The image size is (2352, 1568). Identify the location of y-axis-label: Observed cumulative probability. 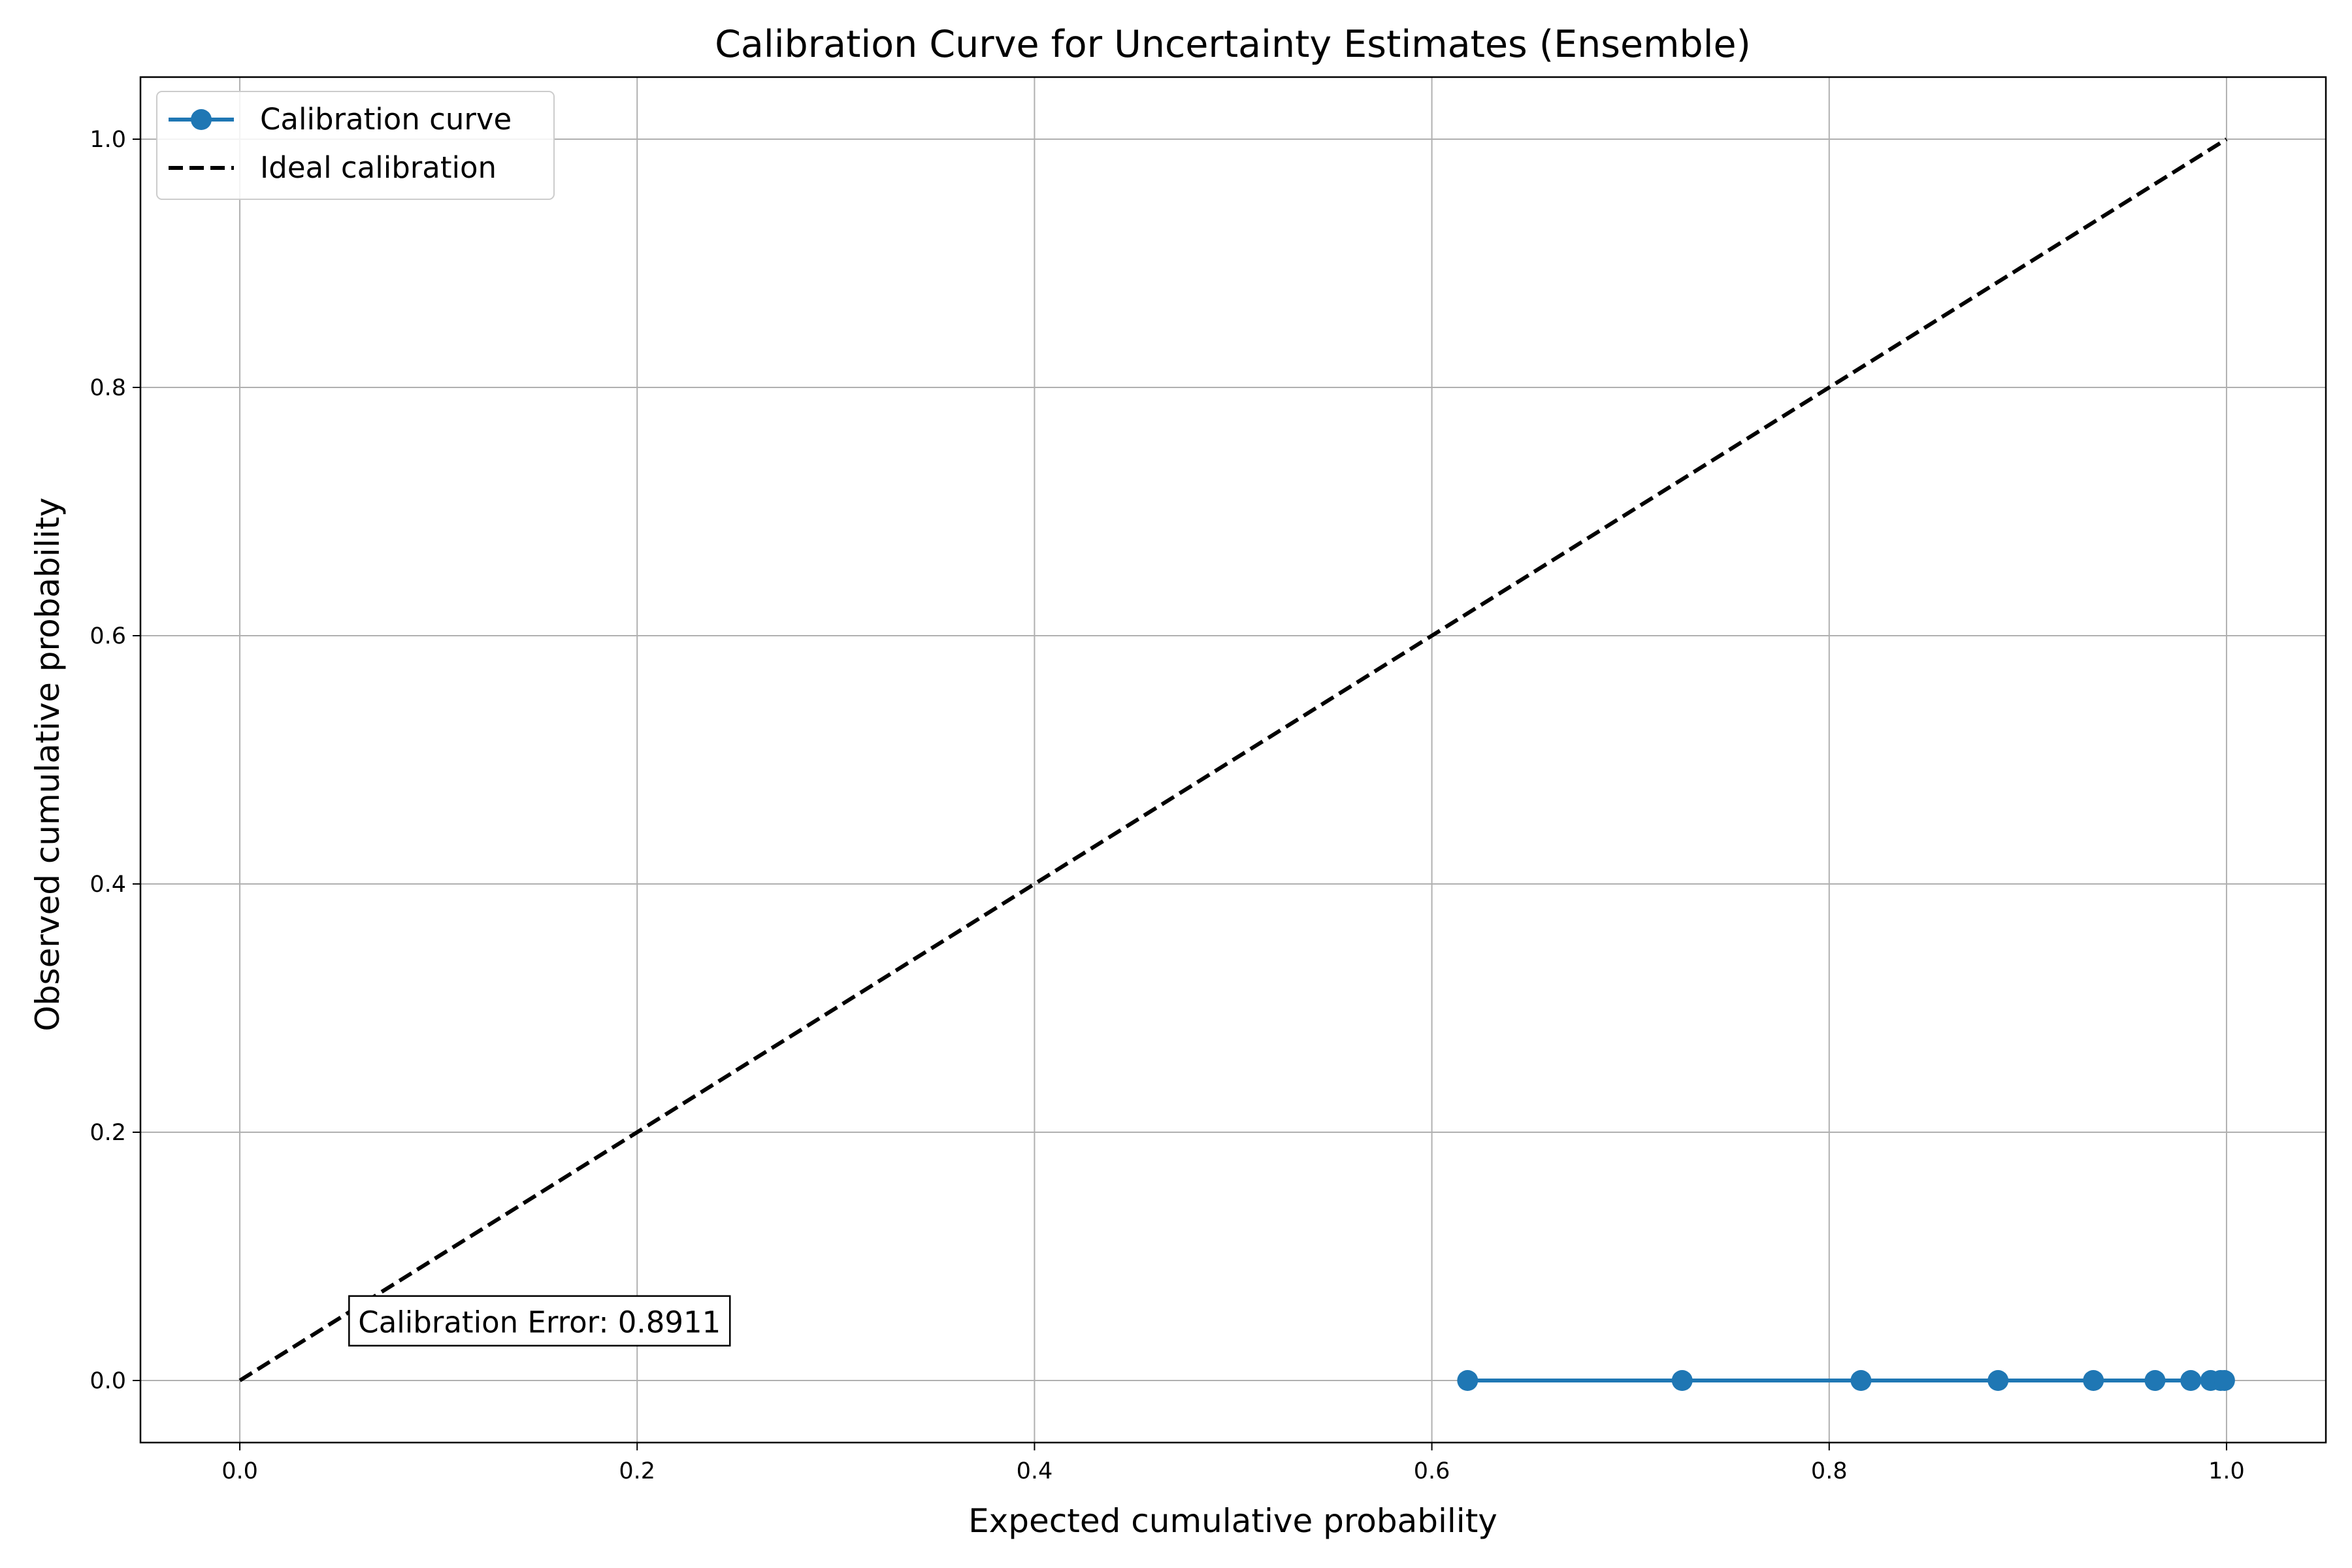
(48, 764).